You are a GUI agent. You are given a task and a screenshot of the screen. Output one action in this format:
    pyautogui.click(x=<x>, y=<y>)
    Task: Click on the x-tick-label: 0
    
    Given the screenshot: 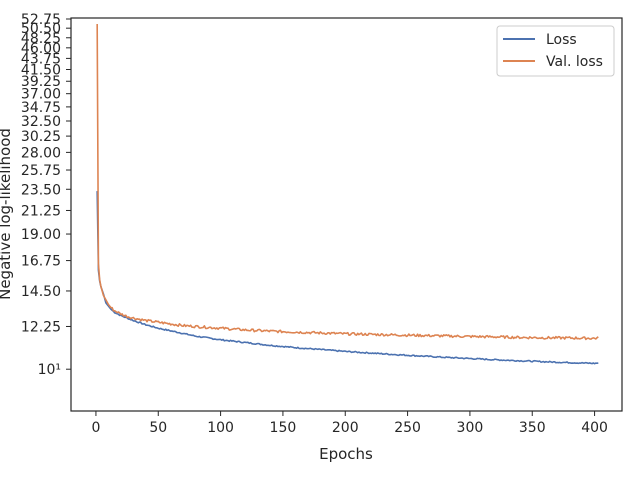 What is the action you would take?
    pyautogui.click(x=95, y=428)
    